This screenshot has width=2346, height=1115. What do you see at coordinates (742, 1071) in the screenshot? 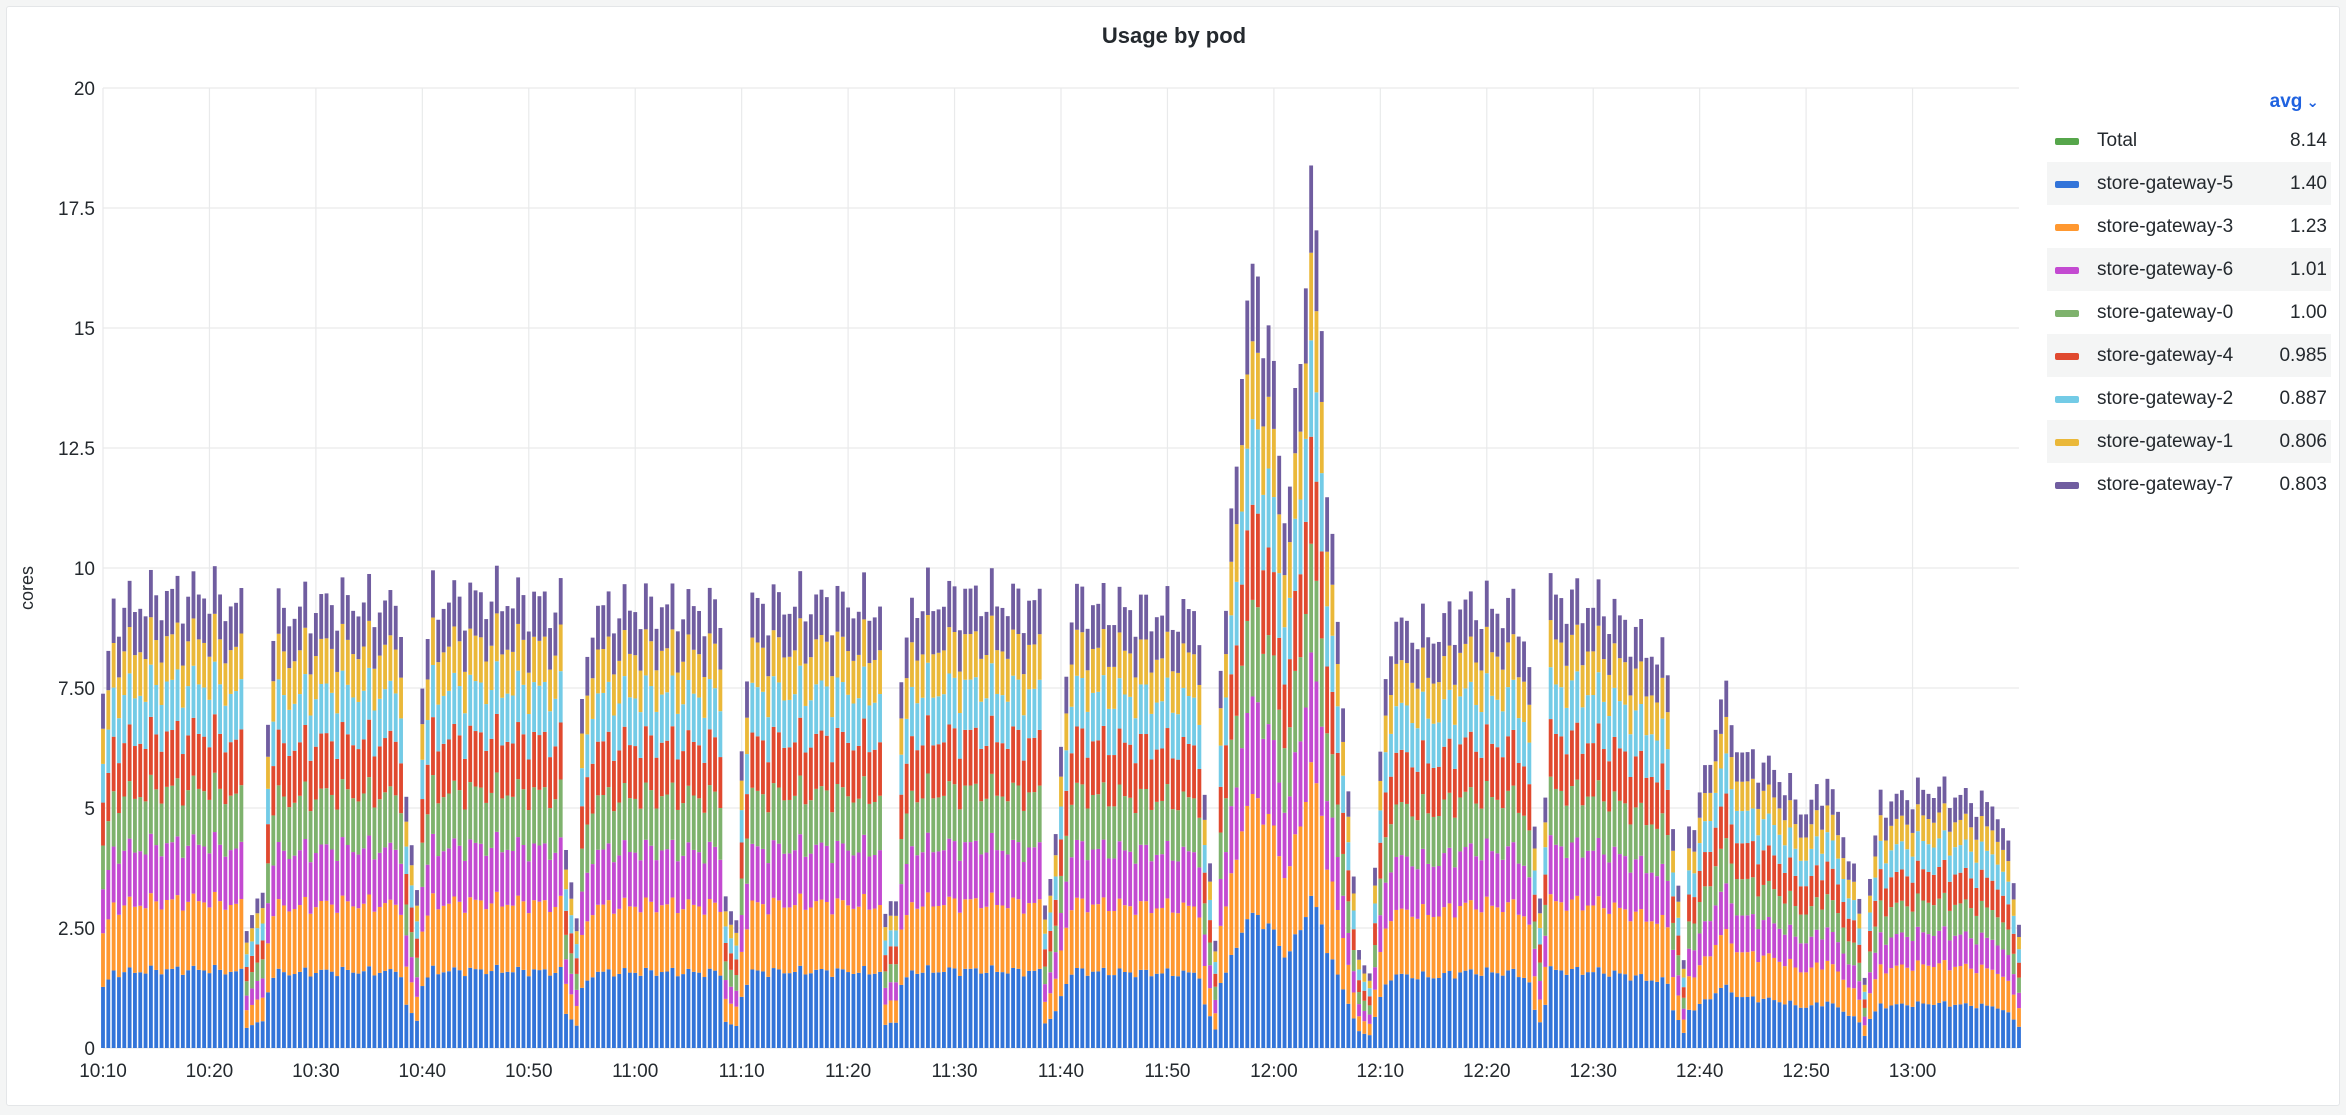
I see `x-tick-label: 11:10` at bounding box center [742, 1071].